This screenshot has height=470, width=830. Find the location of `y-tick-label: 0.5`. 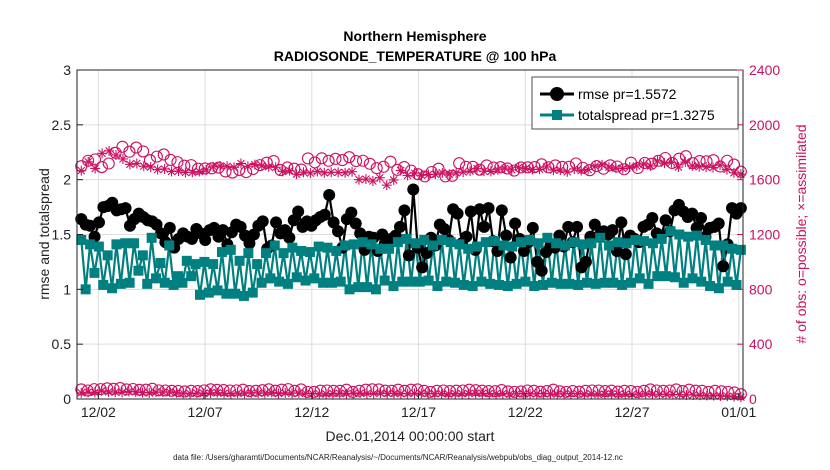

y-tick-label: 0.5 is located at coordinates (62, 344).